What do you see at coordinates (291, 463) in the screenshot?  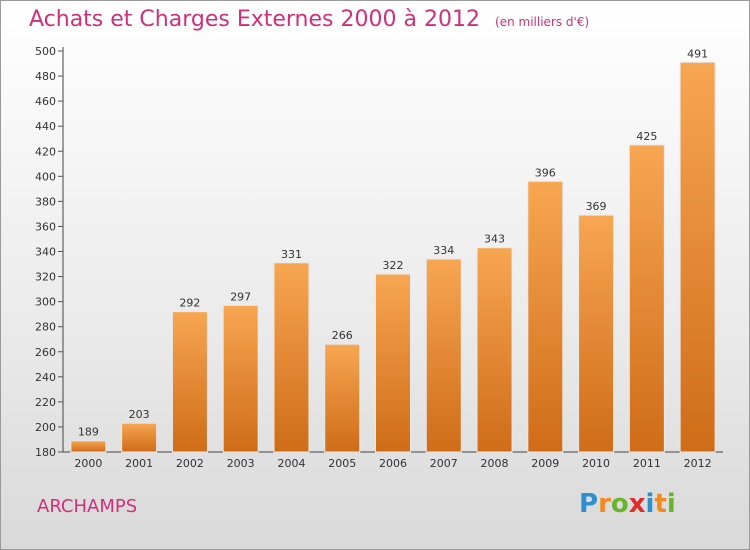 I see `x-tick-label: 2004` at bounding box center [291, 463].